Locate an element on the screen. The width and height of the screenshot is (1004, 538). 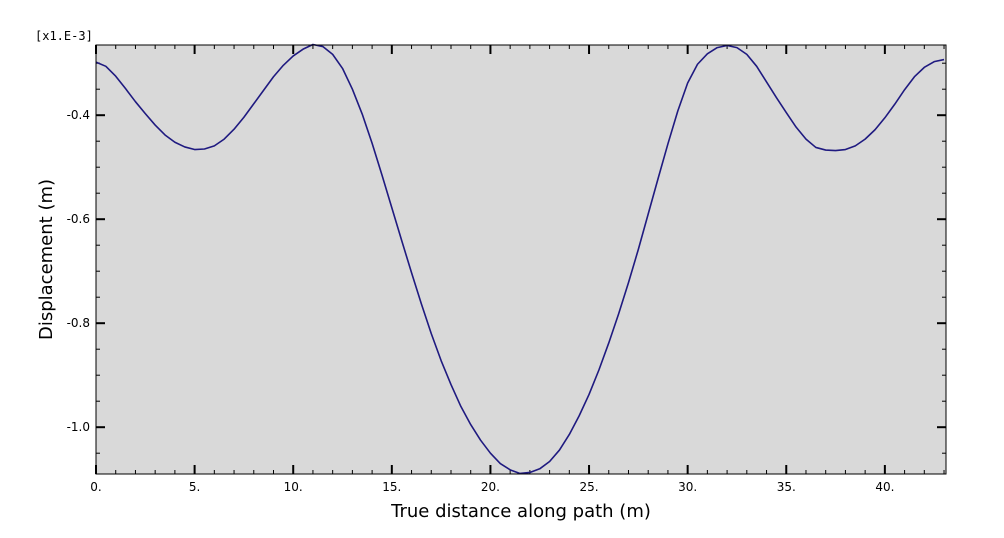
x-tick-label: 15. is located at coordinates (391, 487).